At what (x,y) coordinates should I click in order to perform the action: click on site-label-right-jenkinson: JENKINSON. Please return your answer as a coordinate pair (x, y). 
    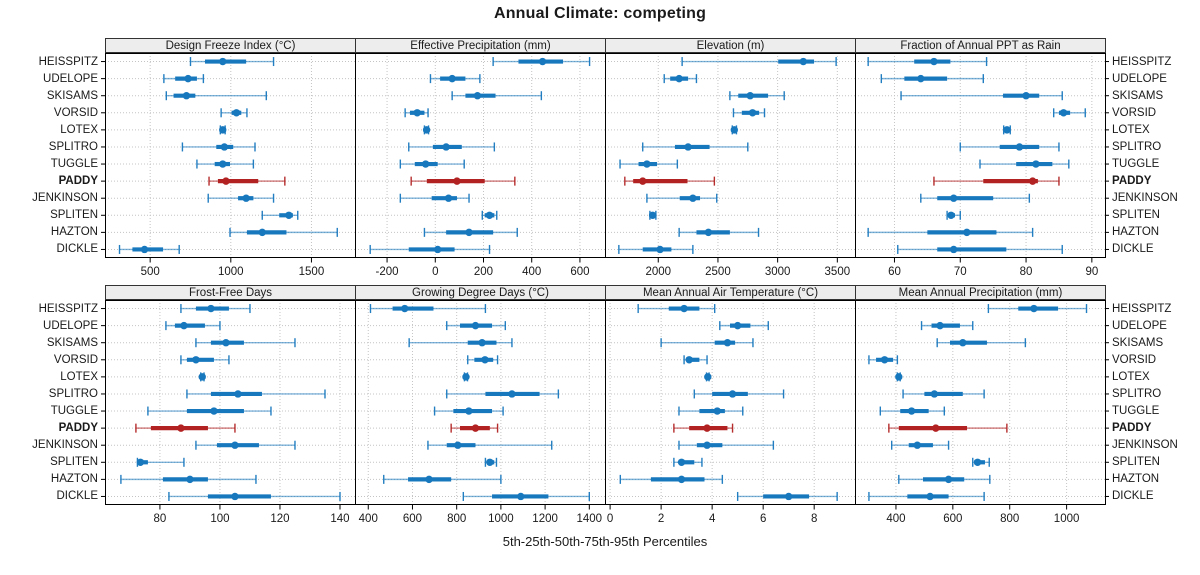
    Looking at the image, I should click on (1145, 198).